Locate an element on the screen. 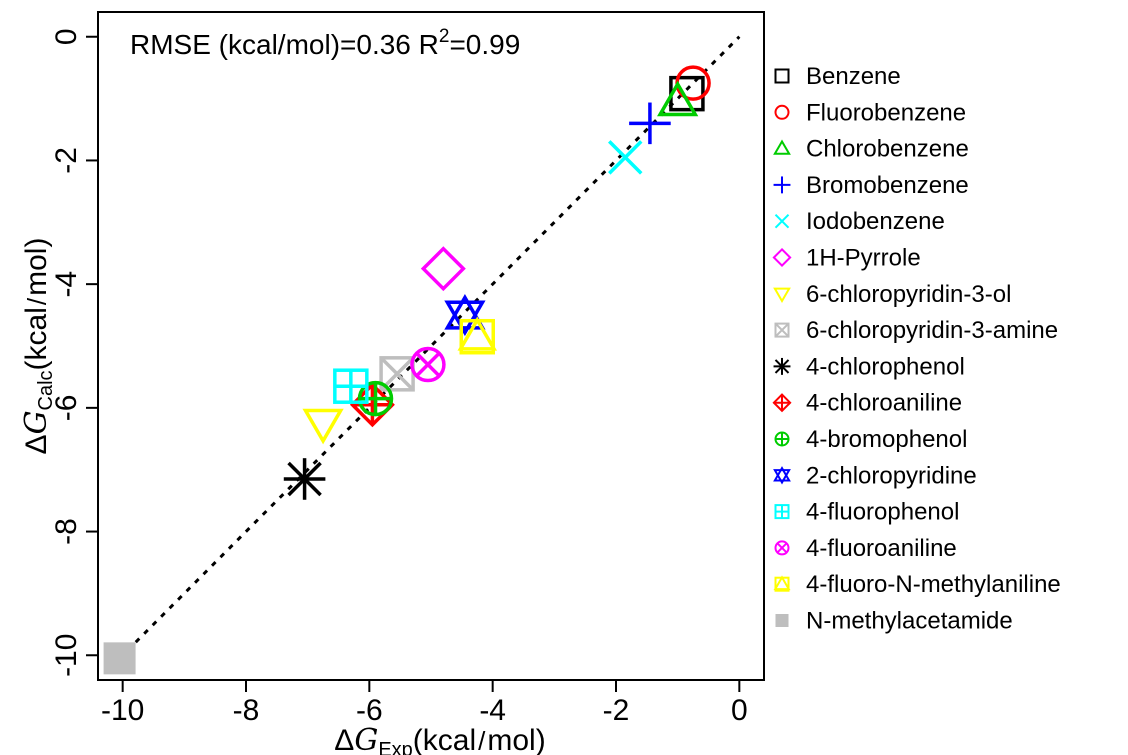  y-tick-label: 0 is located at coordinates (66, 36).